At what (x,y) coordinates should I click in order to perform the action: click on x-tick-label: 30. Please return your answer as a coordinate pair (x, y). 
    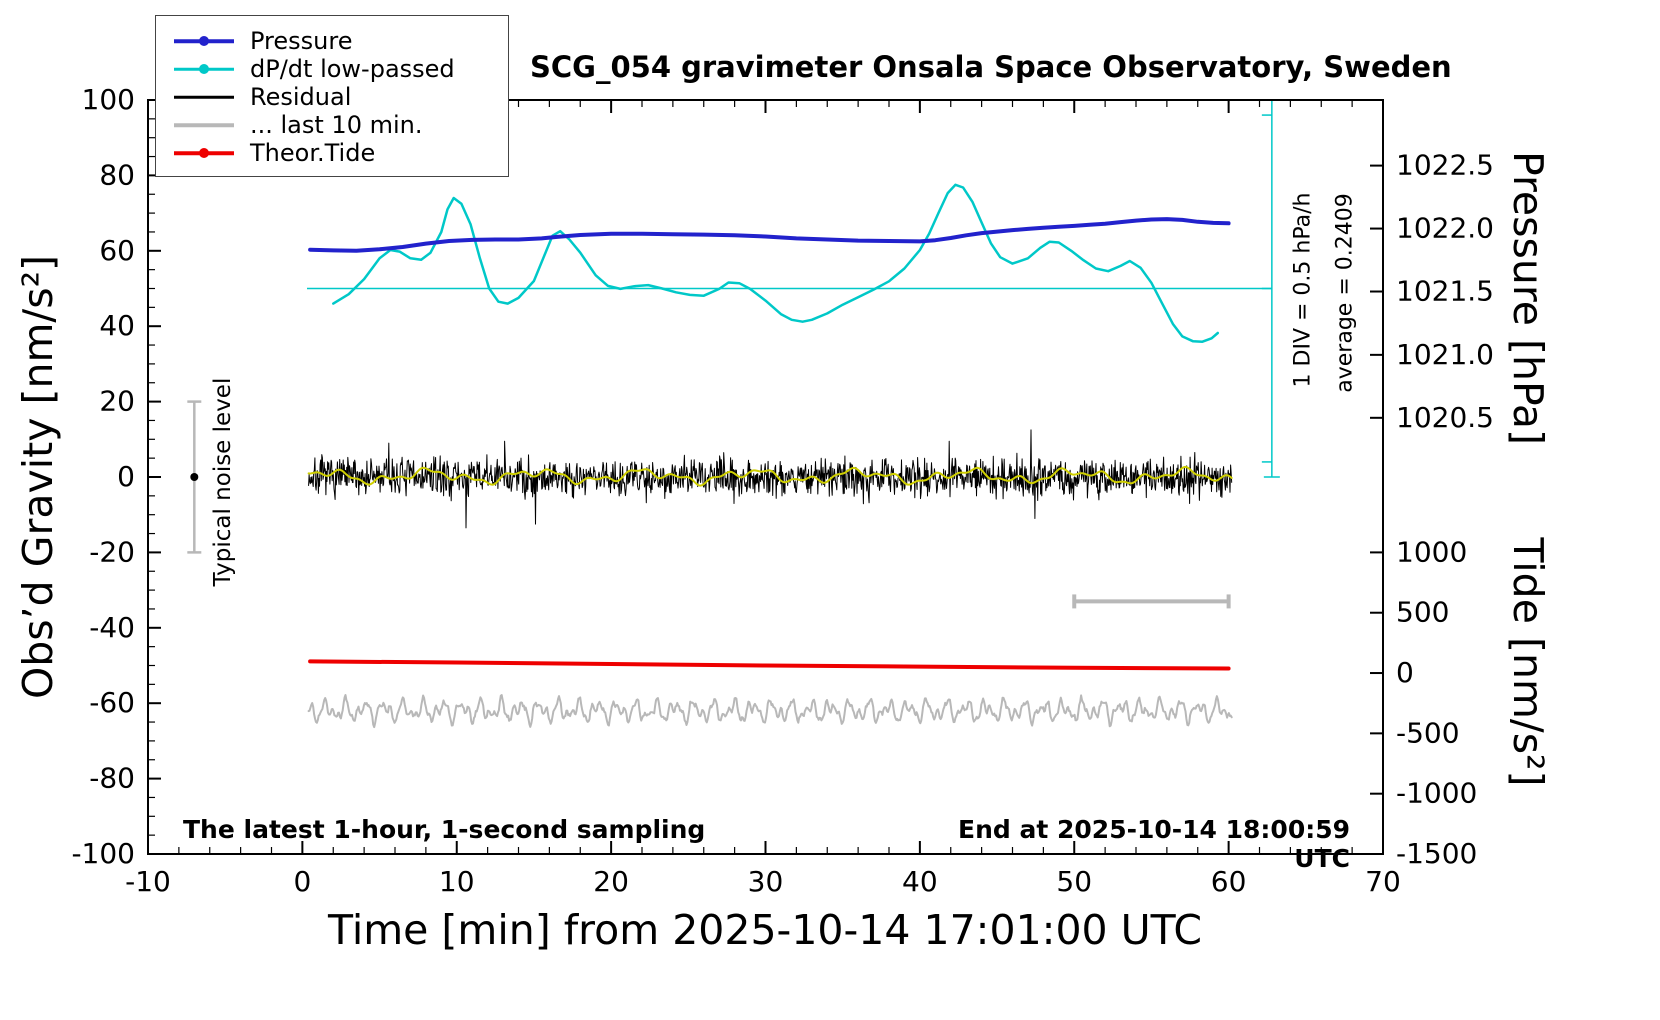
    Looking at the image, I should click on (766, 881).